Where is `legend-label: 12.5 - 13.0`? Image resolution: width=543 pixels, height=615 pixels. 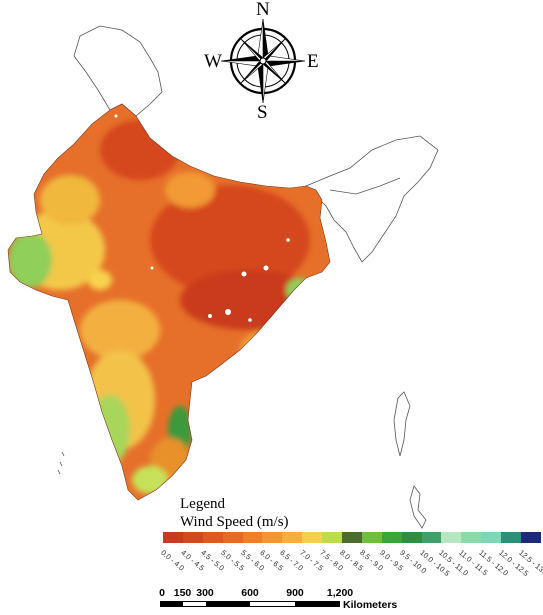 legend-label: 12.5 - 13.0 is located at coordinates (530, 563).